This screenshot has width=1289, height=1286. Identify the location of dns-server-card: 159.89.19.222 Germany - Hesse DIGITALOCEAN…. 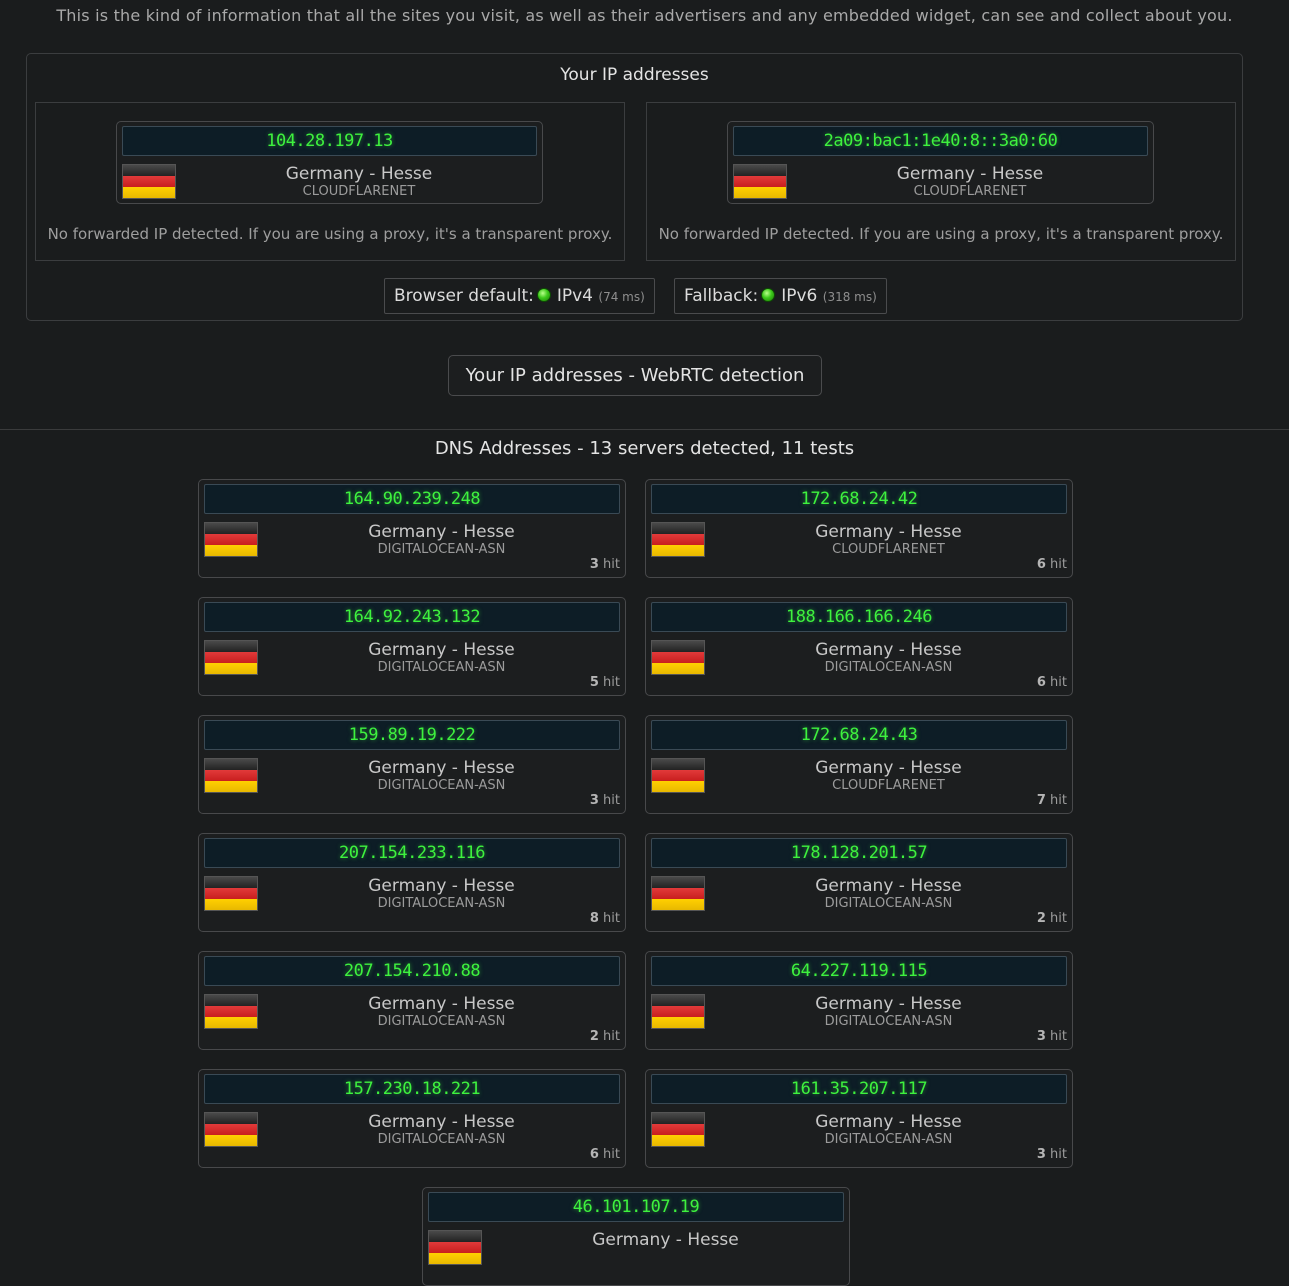
(412, 764).